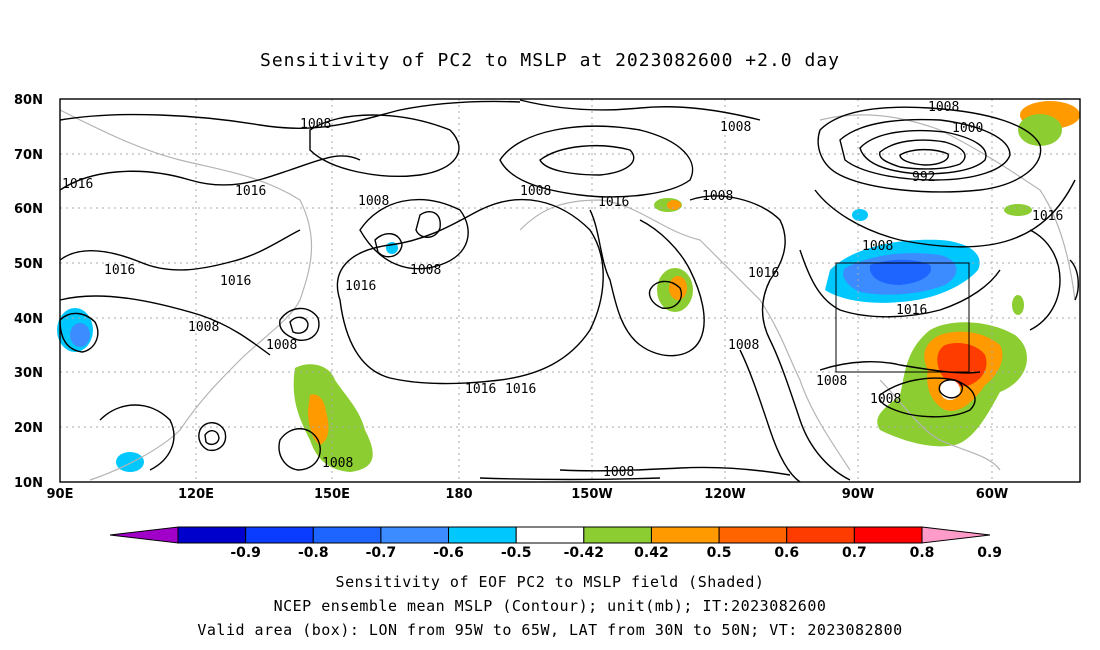 Image resolution: width=1100 pixels, height=650 pixels. Describe the element at coordinates (858, 494) in the screenshot. I see `lon-label: 90W` at that location.